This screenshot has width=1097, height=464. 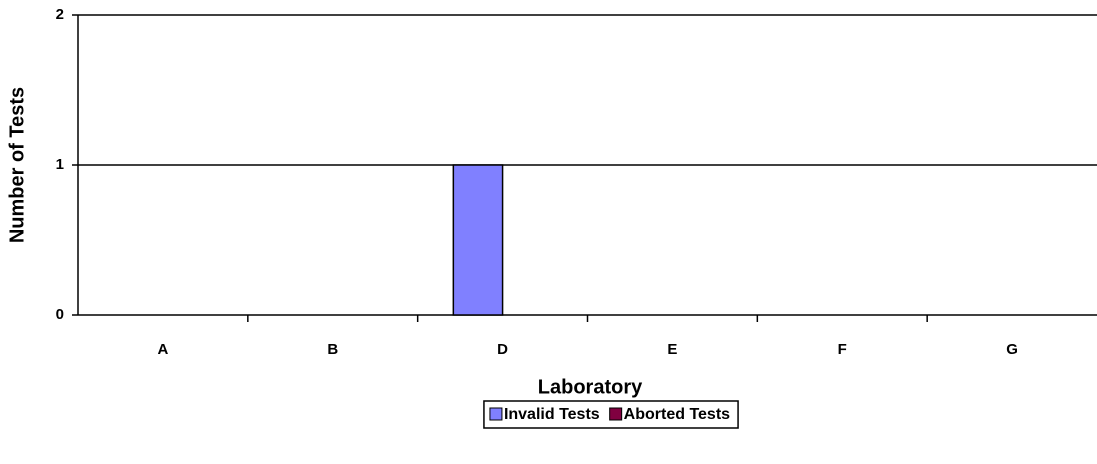 What do you see at coordinates (590, 387) in the screenshot?
I see `x-axis-title: Laboratory` at bounding box center [590, 387].